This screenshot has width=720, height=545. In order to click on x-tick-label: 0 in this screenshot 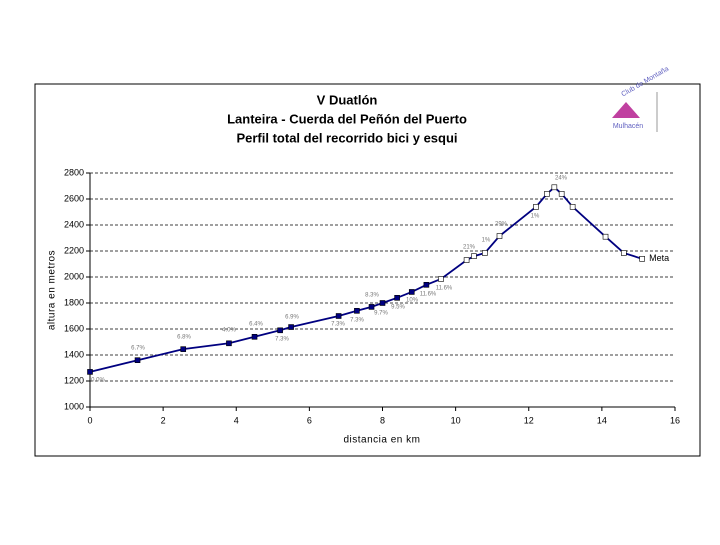, I will do `click(89, 420)`.